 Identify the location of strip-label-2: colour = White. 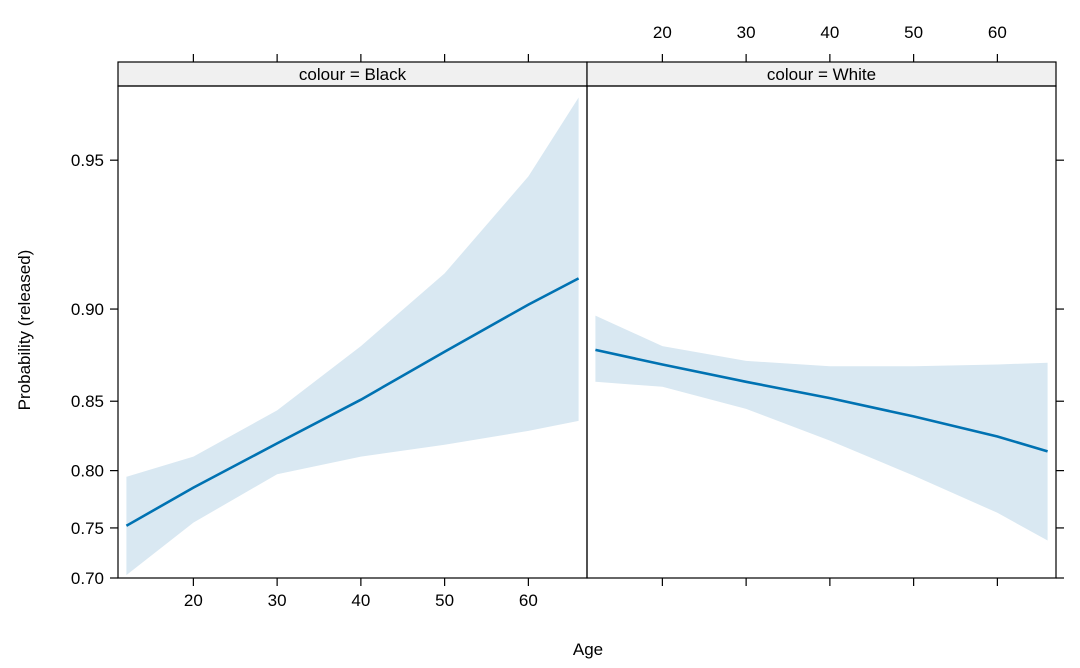
(821, 74).